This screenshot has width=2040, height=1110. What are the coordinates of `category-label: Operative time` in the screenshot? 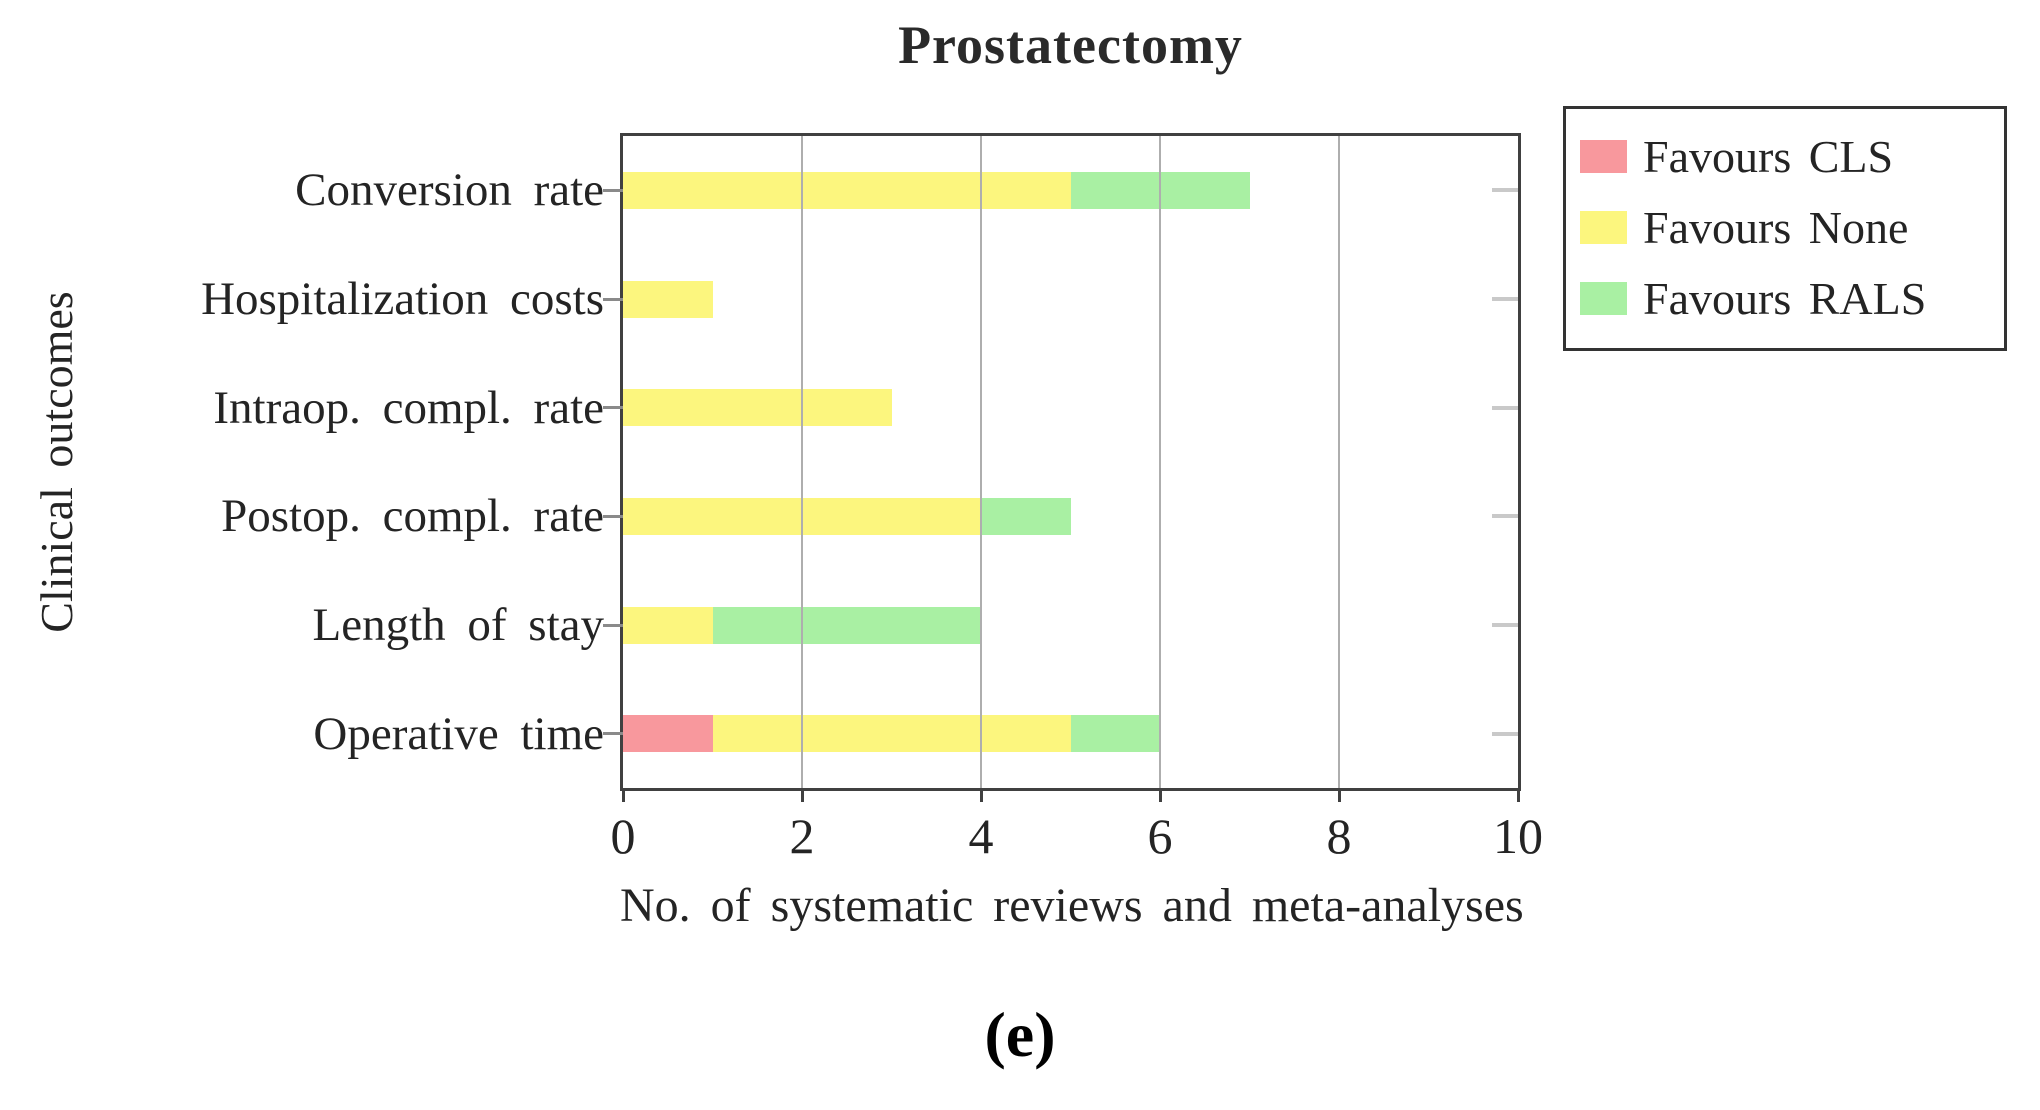 It's located at (458, 733).